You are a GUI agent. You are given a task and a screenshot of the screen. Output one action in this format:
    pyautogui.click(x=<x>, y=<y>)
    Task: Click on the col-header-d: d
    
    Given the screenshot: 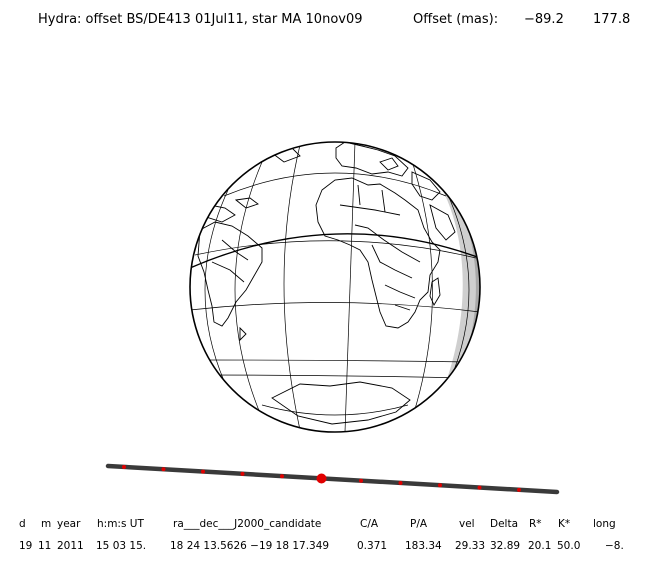 What is the action you would take?
    pyautogui.click(x=22, y=524)
    